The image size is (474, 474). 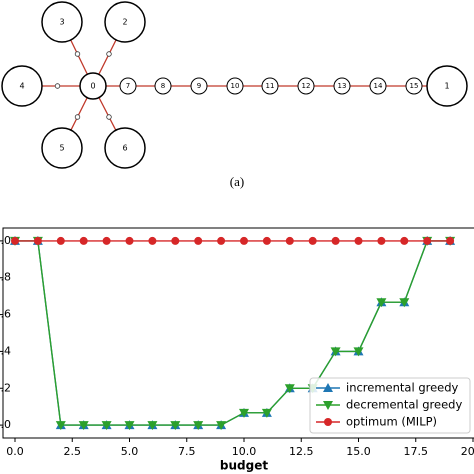 I want to click on y-tick-label: 0.2, so click(x=5, y=387).